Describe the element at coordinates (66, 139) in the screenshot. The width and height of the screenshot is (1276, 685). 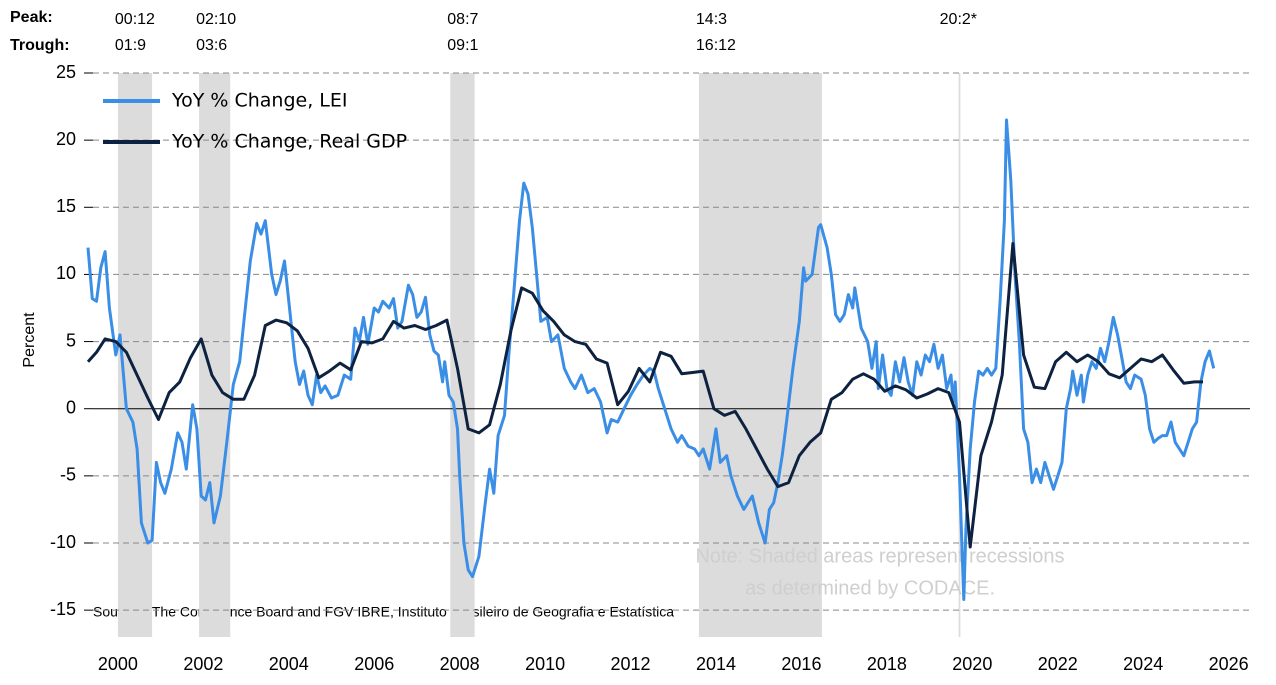
I see `y-tick-label: 20` at that location.